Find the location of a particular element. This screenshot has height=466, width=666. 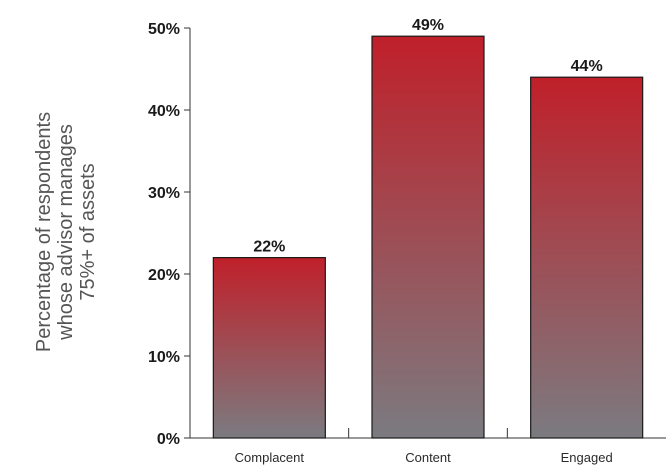

x-tick-label-engaged: Engaged is located at coordinates (587, 457).